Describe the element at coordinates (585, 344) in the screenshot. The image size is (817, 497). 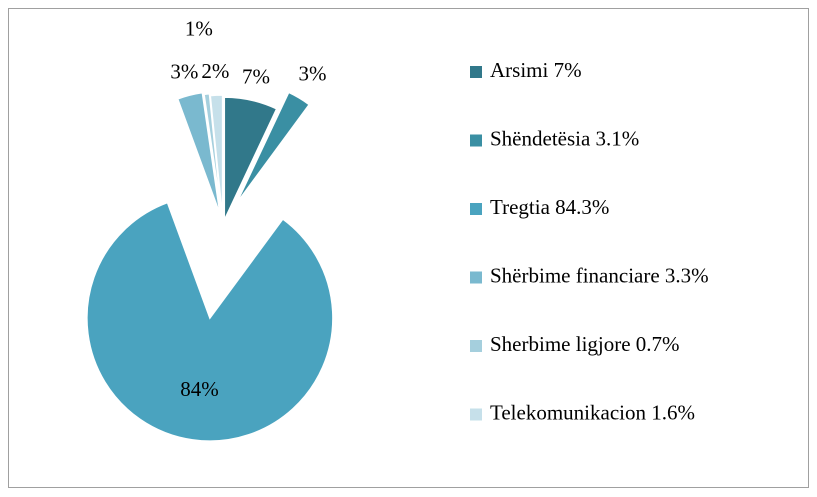
I see `legend-label: Sherbime ligjore 0.7%` at that location.